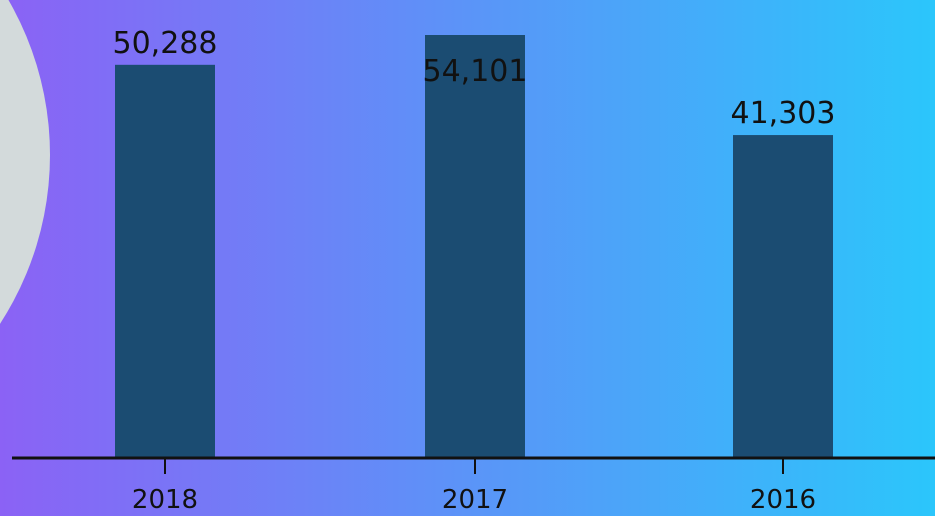 The image size is (935, 516). What do you see at coordinates (475, 500) in the screenshot?
I see `x-tick-label-2017: 2017` at bounding box center [475, 500].